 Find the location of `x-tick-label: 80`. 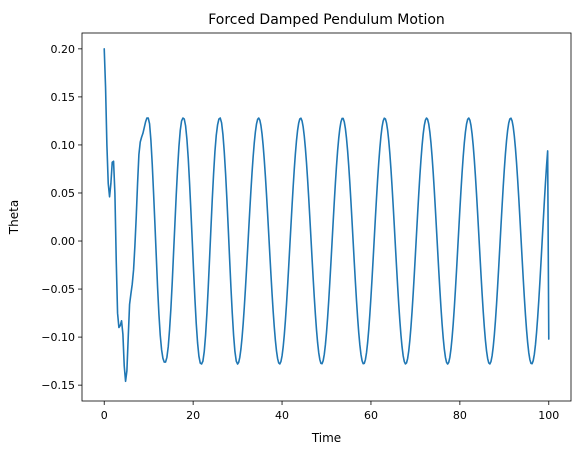

x-tick-label: 80 is located at coordinates (460, 415).